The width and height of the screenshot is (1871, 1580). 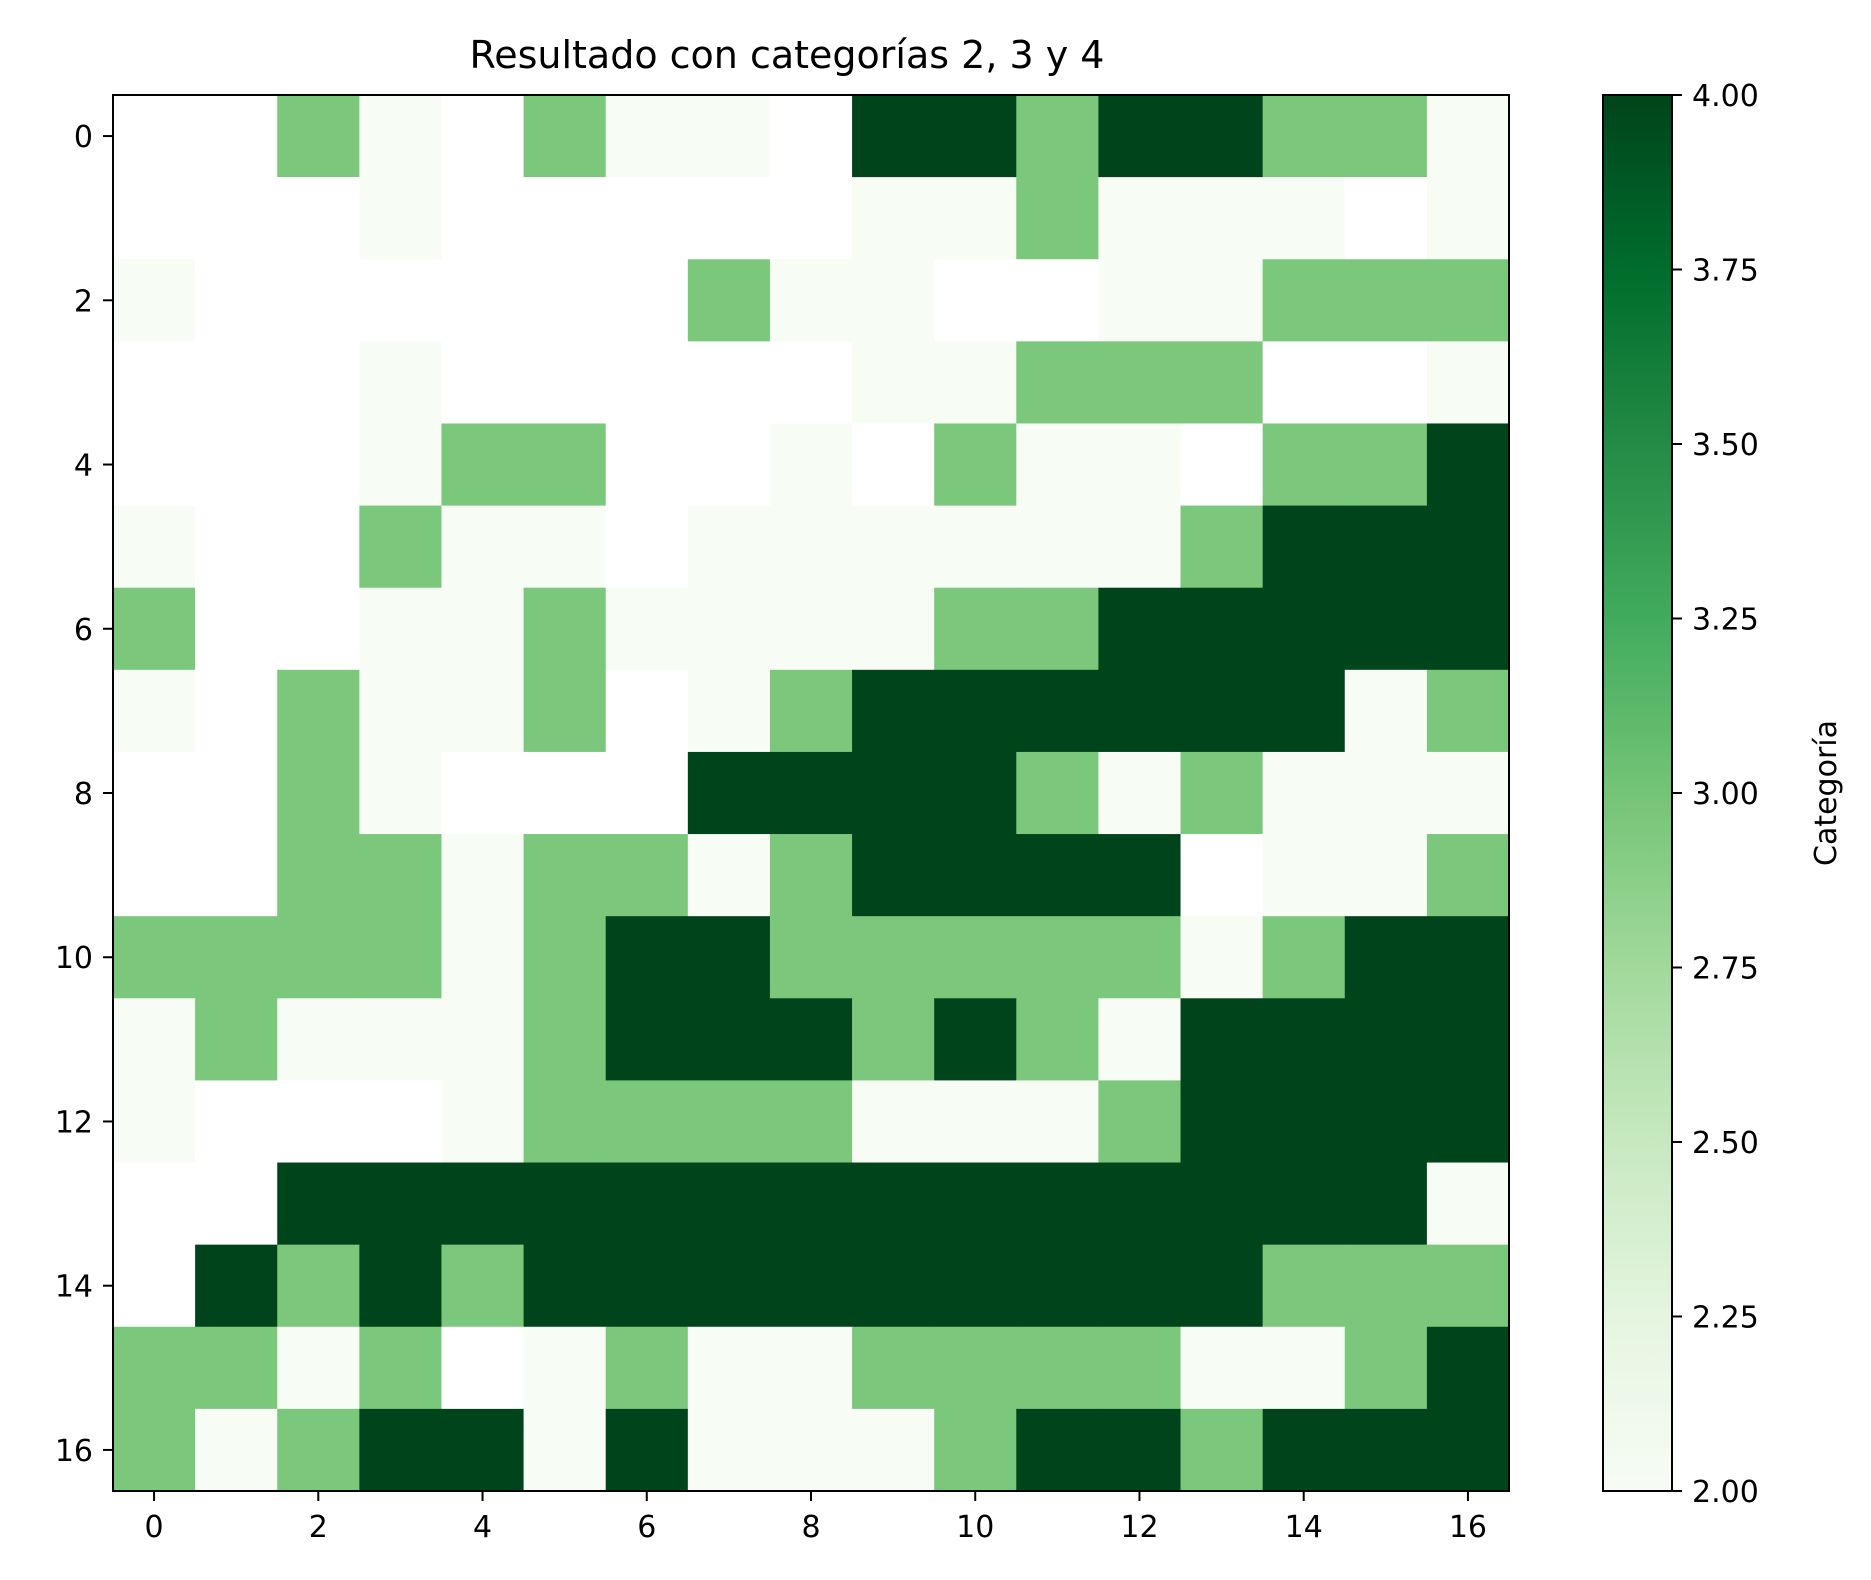 I want to click on x-tick-label: 2, so click(x=318, y=1527).